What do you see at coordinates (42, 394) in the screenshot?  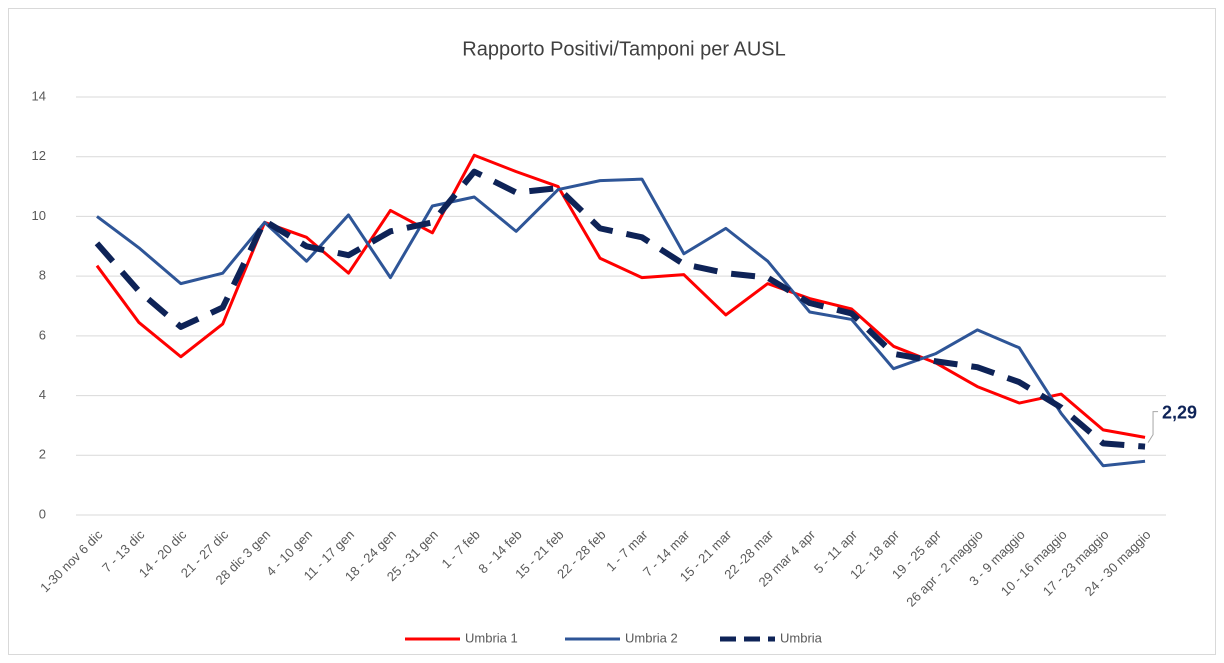 I see `y-tick-label: 4` at bounding box center [42, 394].